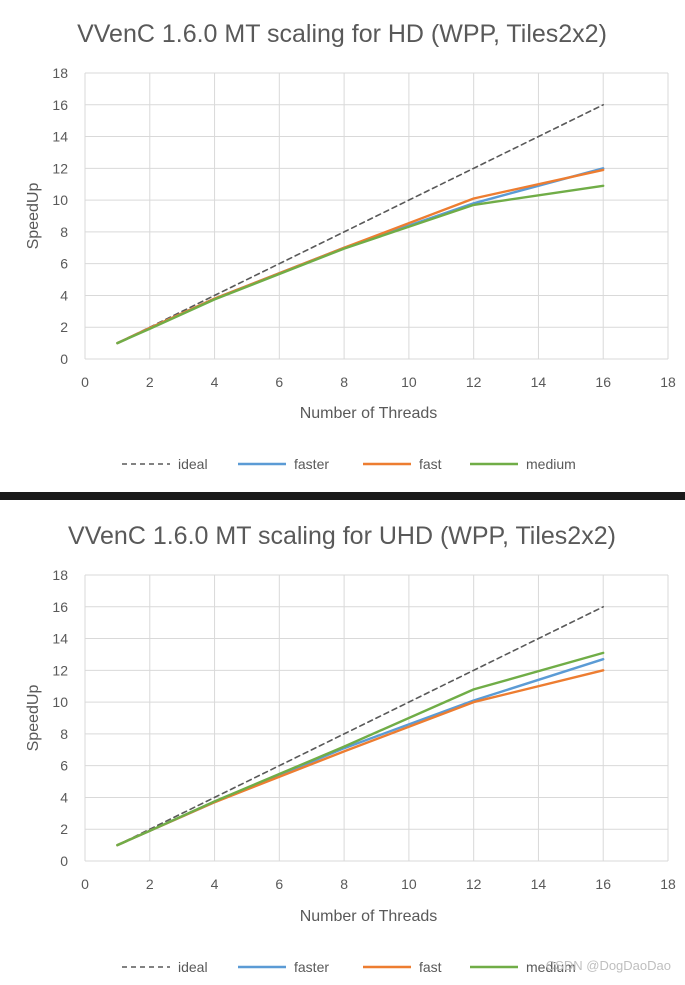  What do you see at coordinates (608, 965) in the screenshot?
I see `watermark: CSDN @DogDaoDao` at bounding box center [608, 965].